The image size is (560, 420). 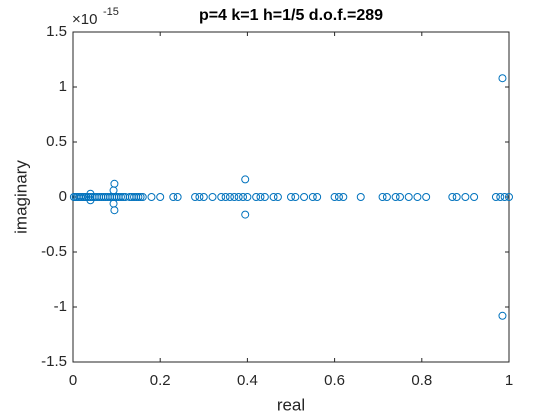 What do you see at coordinates (56, 31) in the screenshot?
I see `y-tick-label: 1.5` at bounding box center [56, 31].